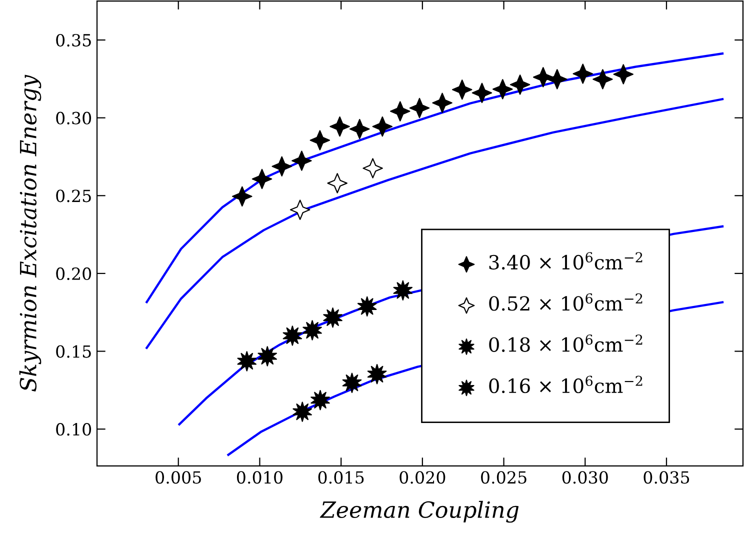  Describe the element at coordinates (565, 261) in the screenshot. I see `legend-label: 3.40 × 10$^{6}$cm$^{−2}$` at that location.